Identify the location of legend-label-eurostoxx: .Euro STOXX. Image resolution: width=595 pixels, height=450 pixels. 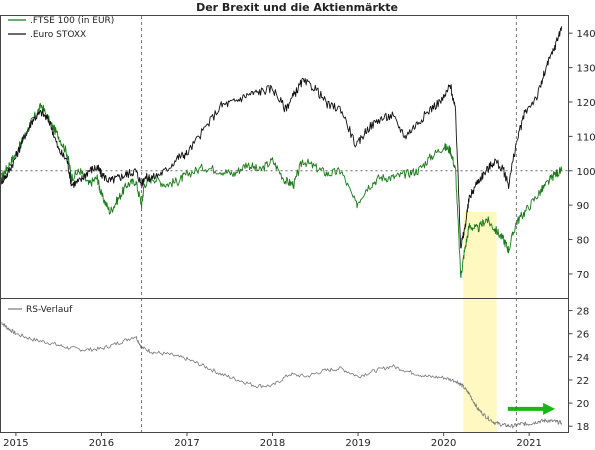
(58, 35).